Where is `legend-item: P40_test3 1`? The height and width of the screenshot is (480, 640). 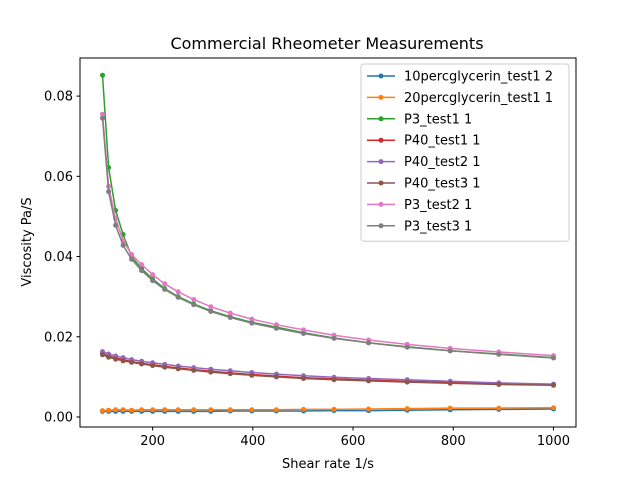 legend-item: P40_test3 1 is located at coordinates (424, 184).